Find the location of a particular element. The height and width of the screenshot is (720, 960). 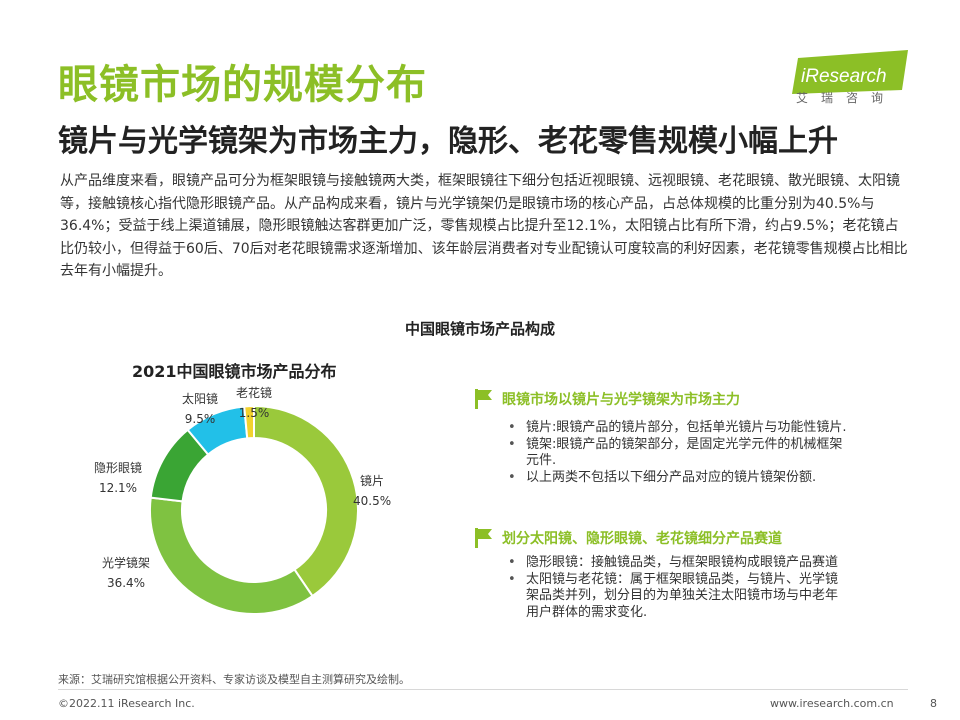

page-number: 8 is located at coordinates (933, 703).